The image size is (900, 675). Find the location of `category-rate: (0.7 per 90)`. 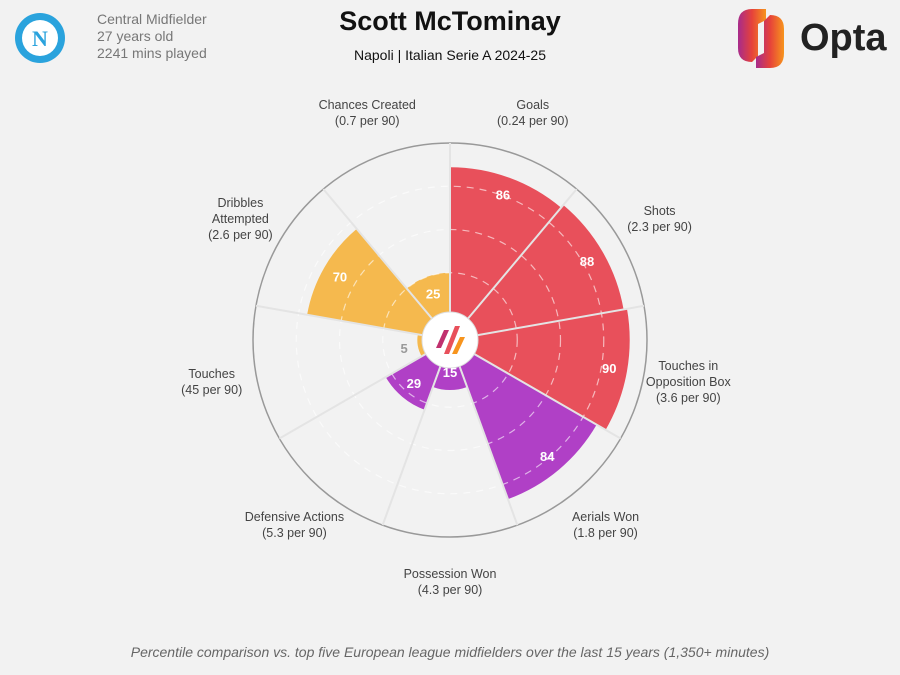

category-rate: (0.7 per 90) is located at coordinates (367, 120).